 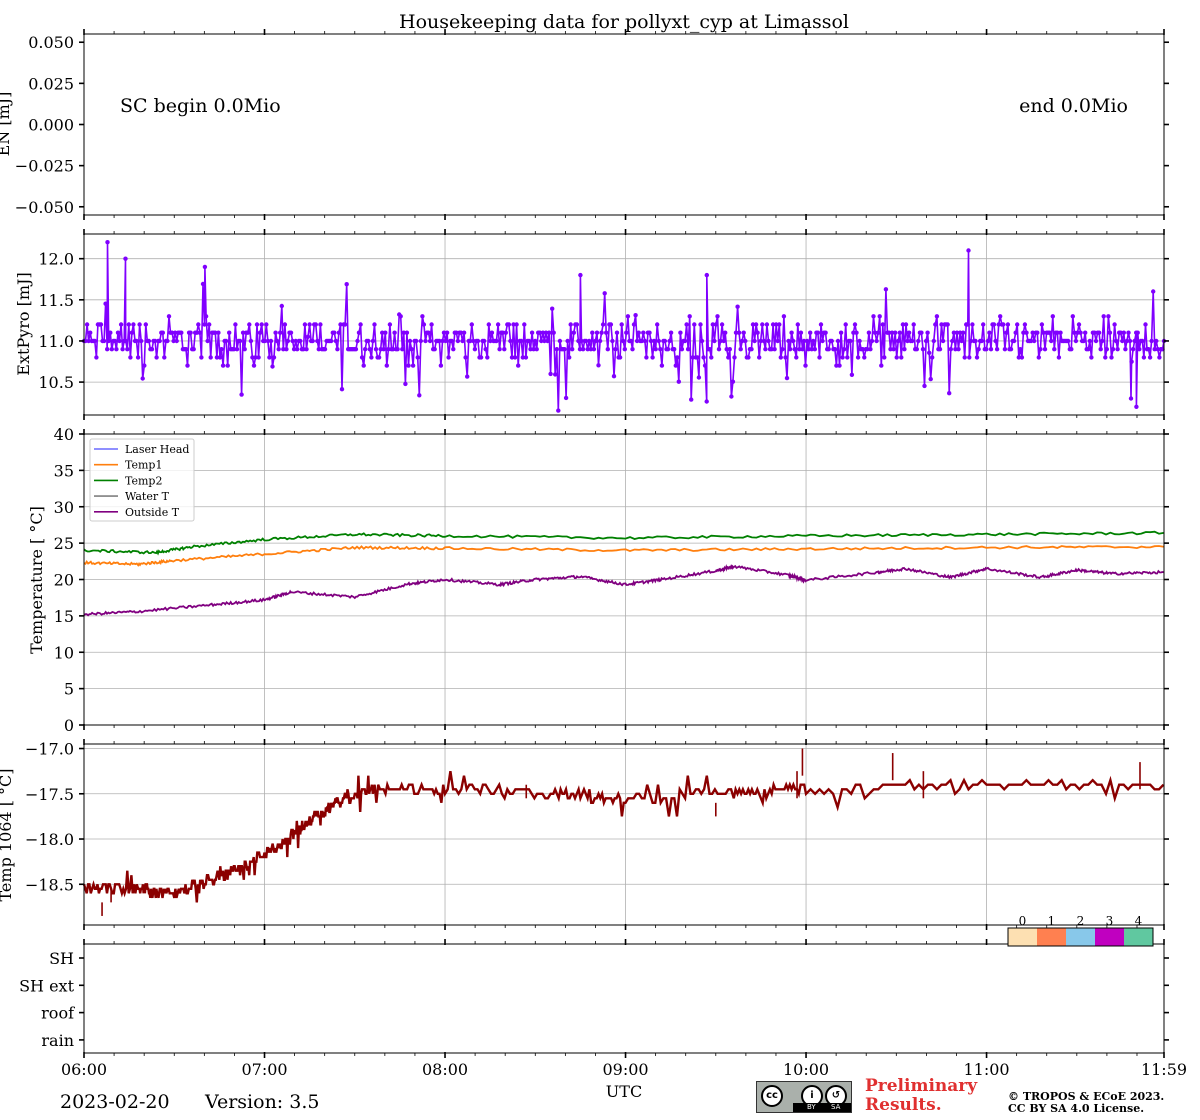 What do you see at coordinates (625, 1069) in the screenshot?
I see `x-tick-label: 09:00` at bounding box center [625, 1069].